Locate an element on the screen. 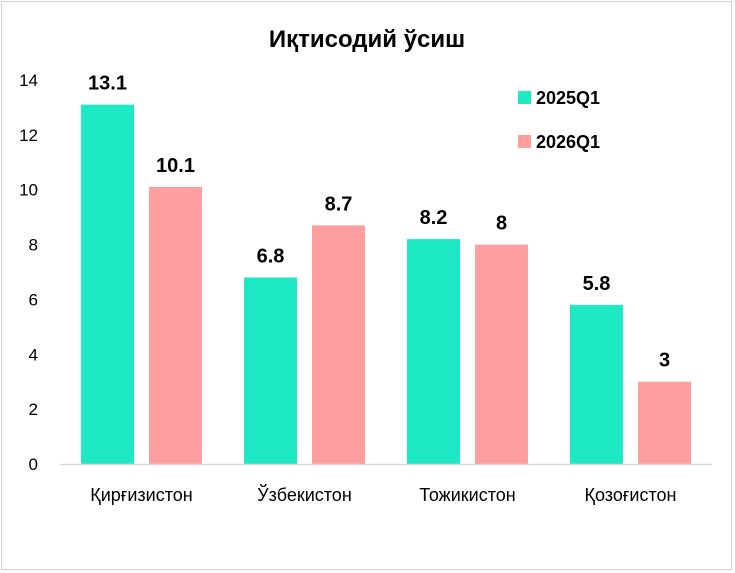 The width and height of the screenshot is (735, 573). y-tick-label: 4 is located at coordinates (33, 354).